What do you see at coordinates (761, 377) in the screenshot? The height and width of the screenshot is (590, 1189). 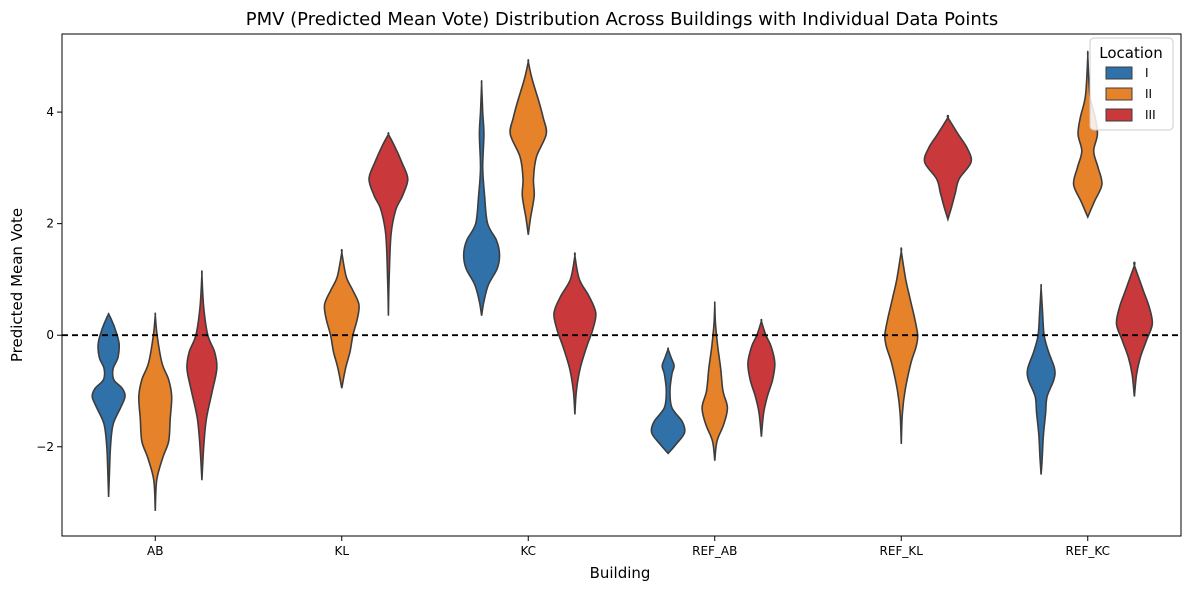 I see `violin-ref_ab-iii` at bounding box center [761, 377].